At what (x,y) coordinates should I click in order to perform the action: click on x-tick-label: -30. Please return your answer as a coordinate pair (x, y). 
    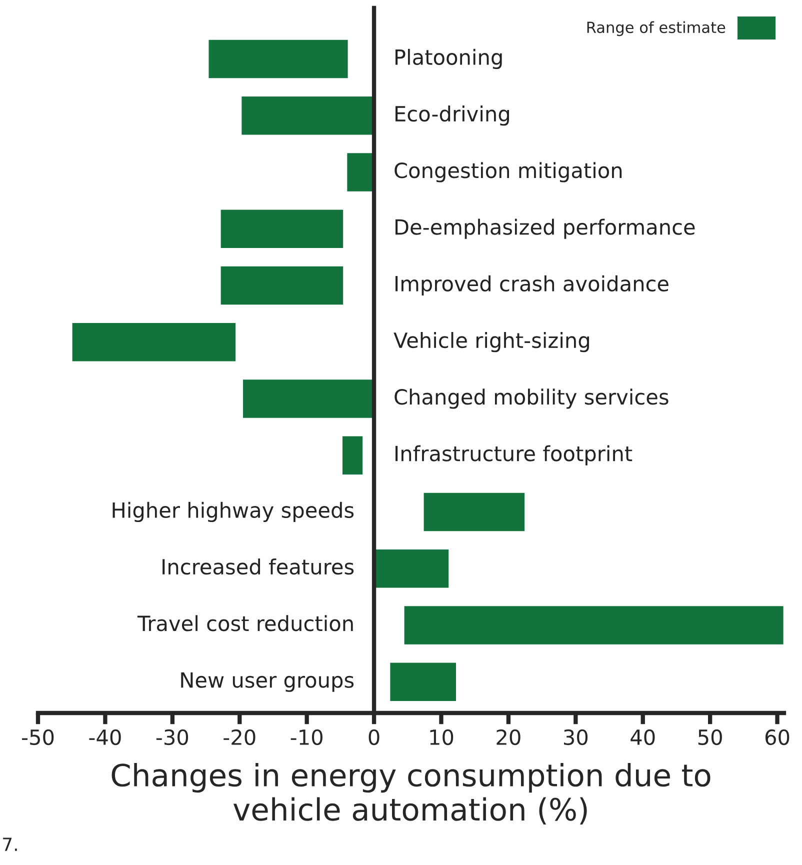
    Looking at the image, I should click on (172, 737).